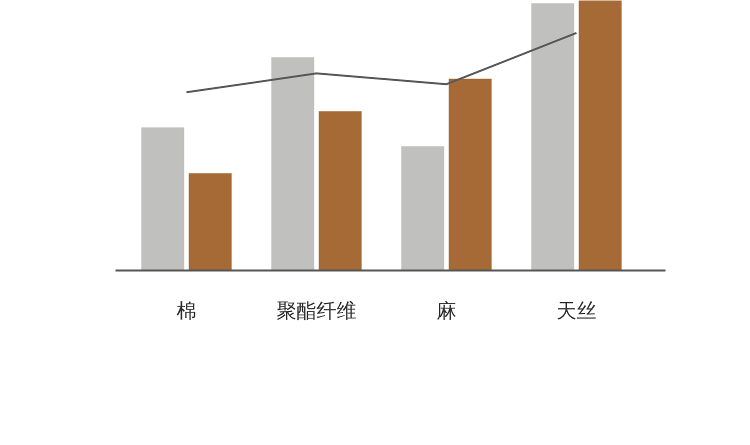 The image size is (750, 445). What do you see at coordinates (446, 310) in the screenshot?
I see `x-tick-label: 麻` at bounding box center [446, 310].